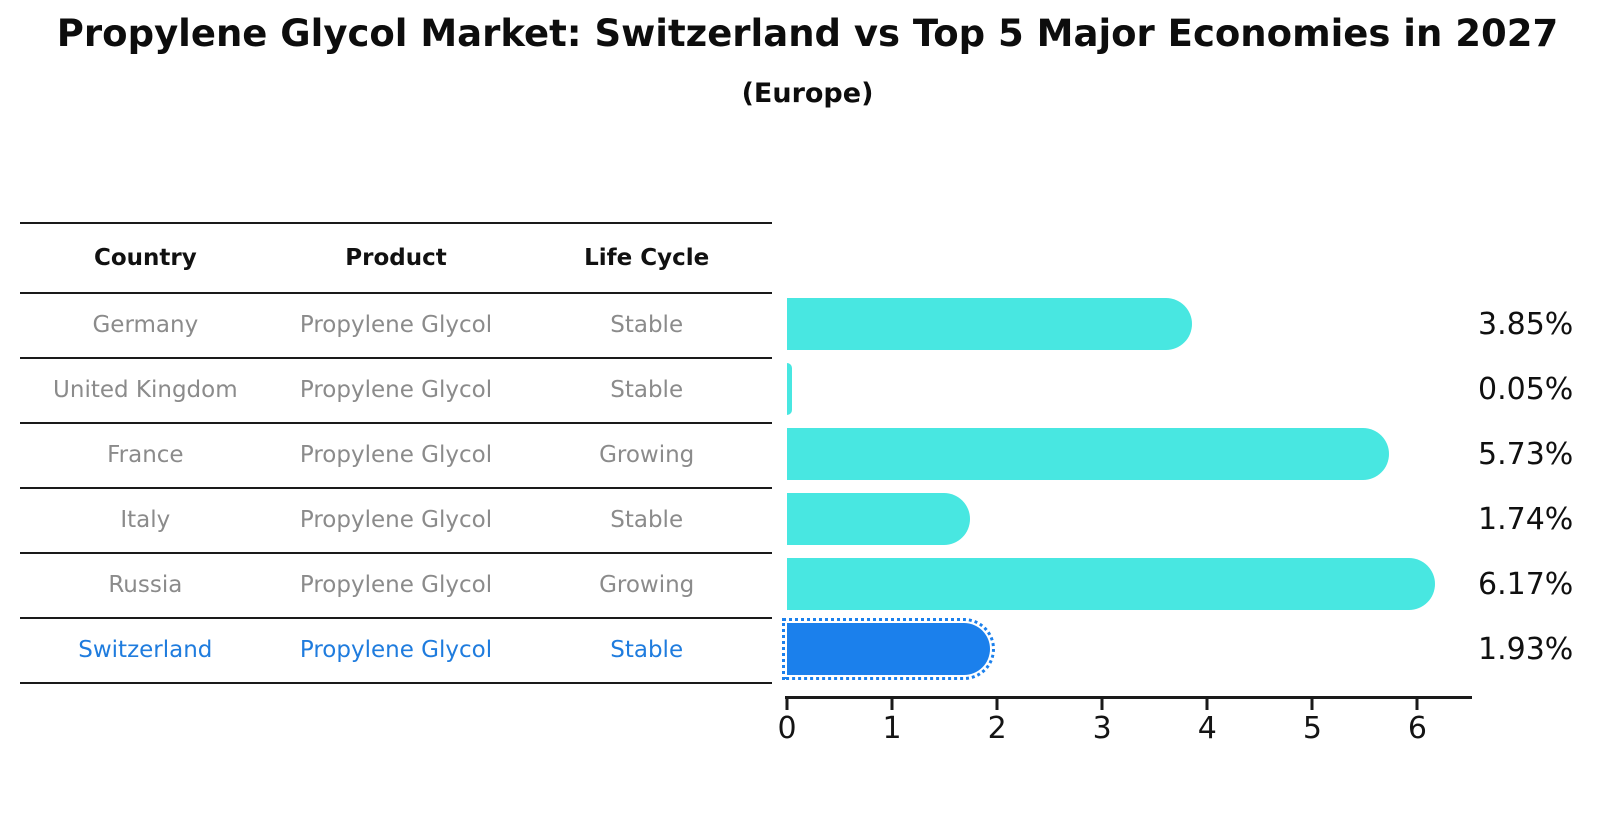  What do you see at coordinates (1543, 487) in the screenshot?
I see `value-label-column: 3.85% 0.05% 5.73% 1.74% 6.17% 1.93%` at bounding box center [1543, 487].